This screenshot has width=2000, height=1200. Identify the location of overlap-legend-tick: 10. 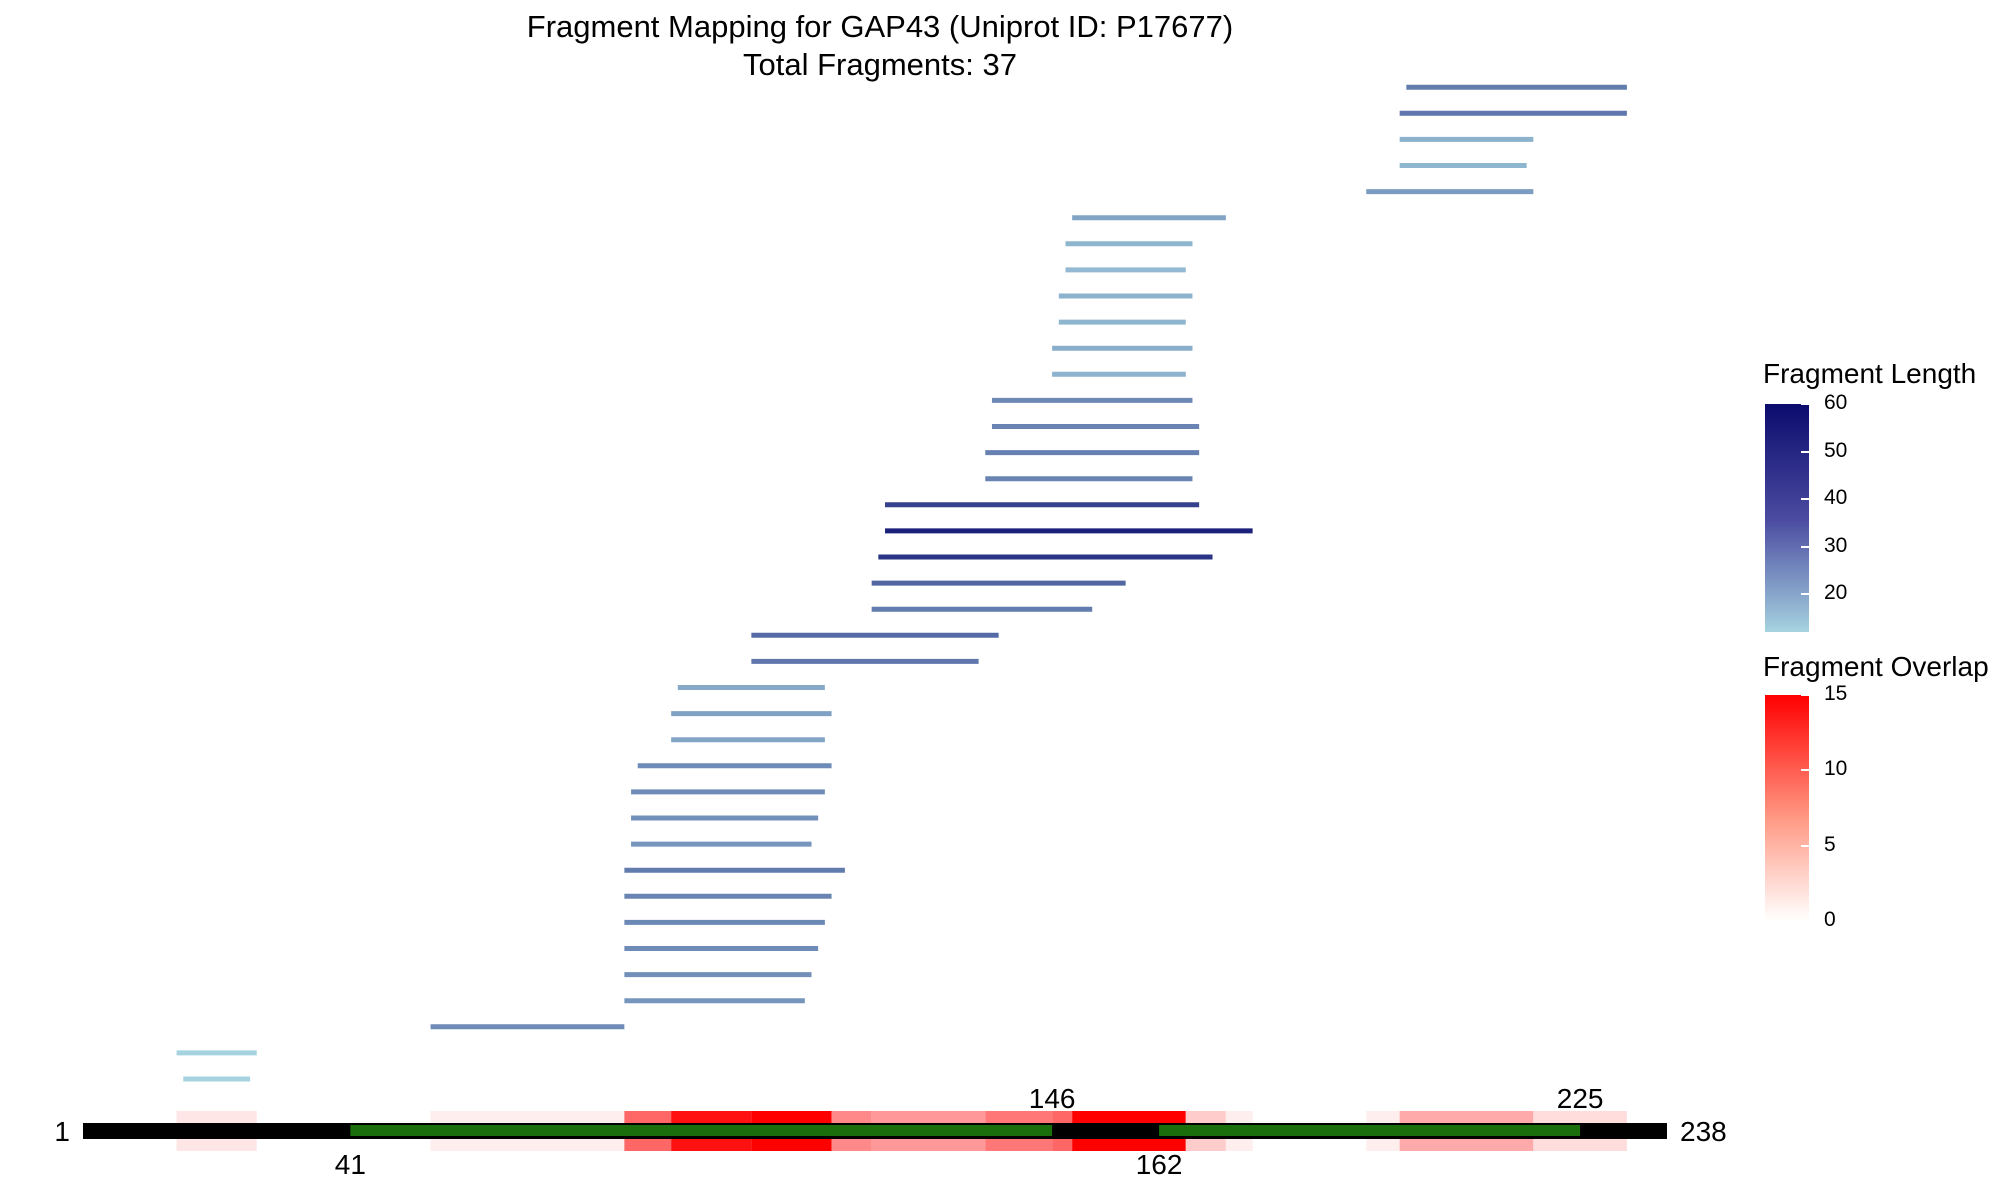
(1836, 769).